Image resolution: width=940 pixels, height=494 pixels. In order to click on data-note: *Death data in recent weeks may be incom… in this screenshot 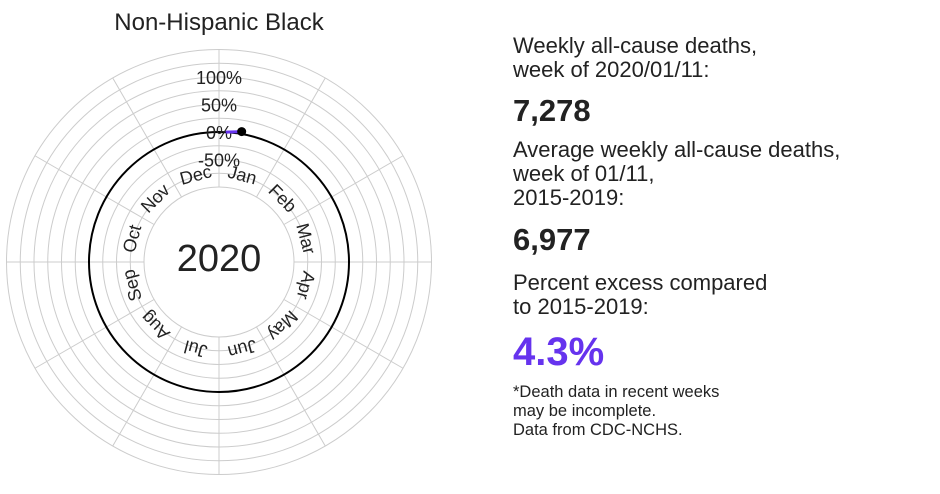, I will do `click(616, 411)`.